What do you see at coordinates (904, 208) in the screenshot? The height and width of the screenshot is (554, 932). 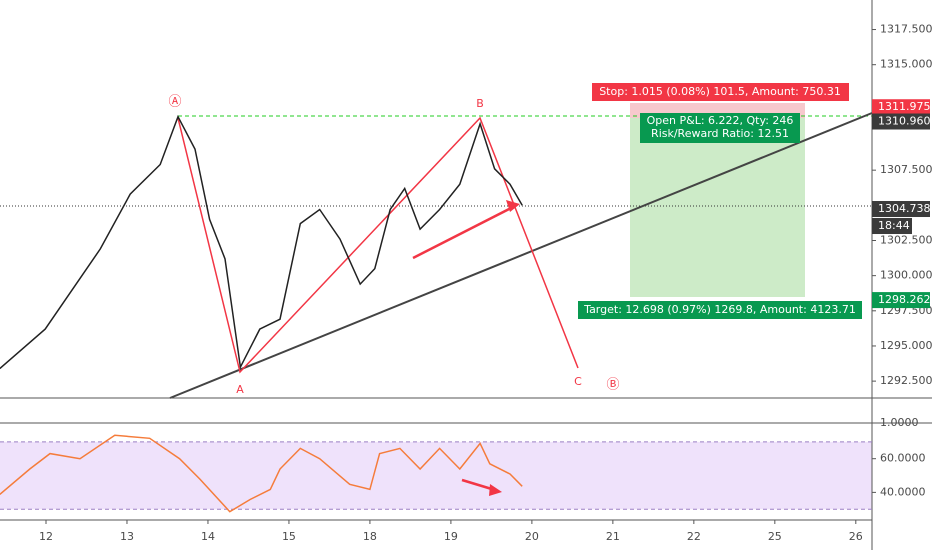 I see `price-label: 1304.738` at bounding box center [904, 208].